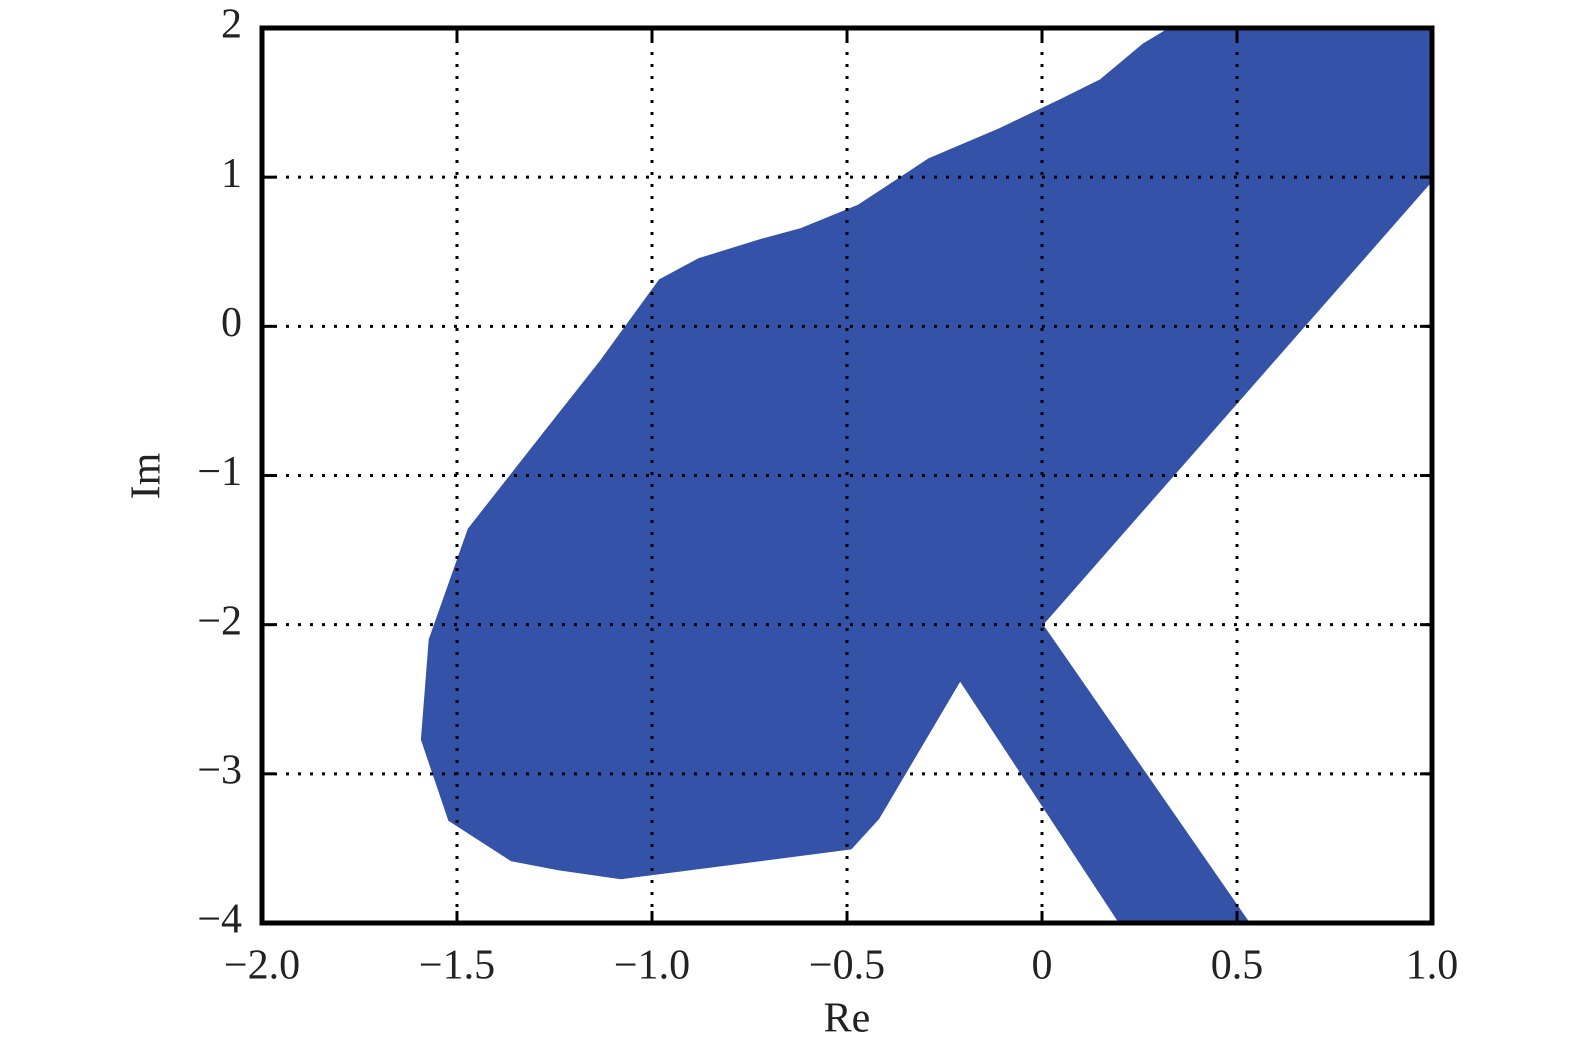  I want to click on y-tick-label: 1, so click(231, 174).